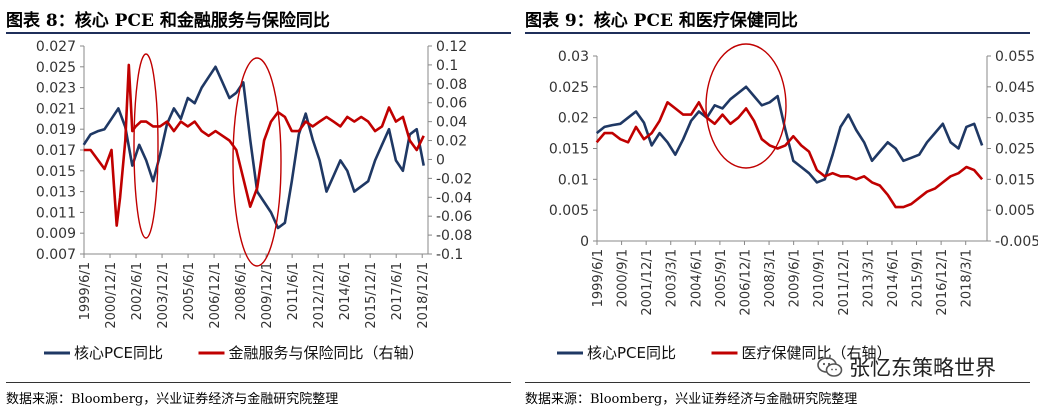  Describe the element at coordinates (696, 278) in the screenshot. I see `x-tick-label: 2004/6/1` at that location.